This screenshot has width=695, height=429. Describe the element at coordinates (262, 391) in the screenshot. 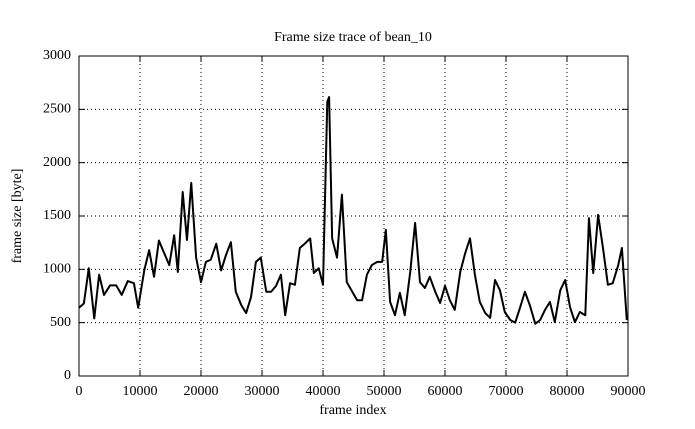

I see `x-tick-label: 30000` at that location.